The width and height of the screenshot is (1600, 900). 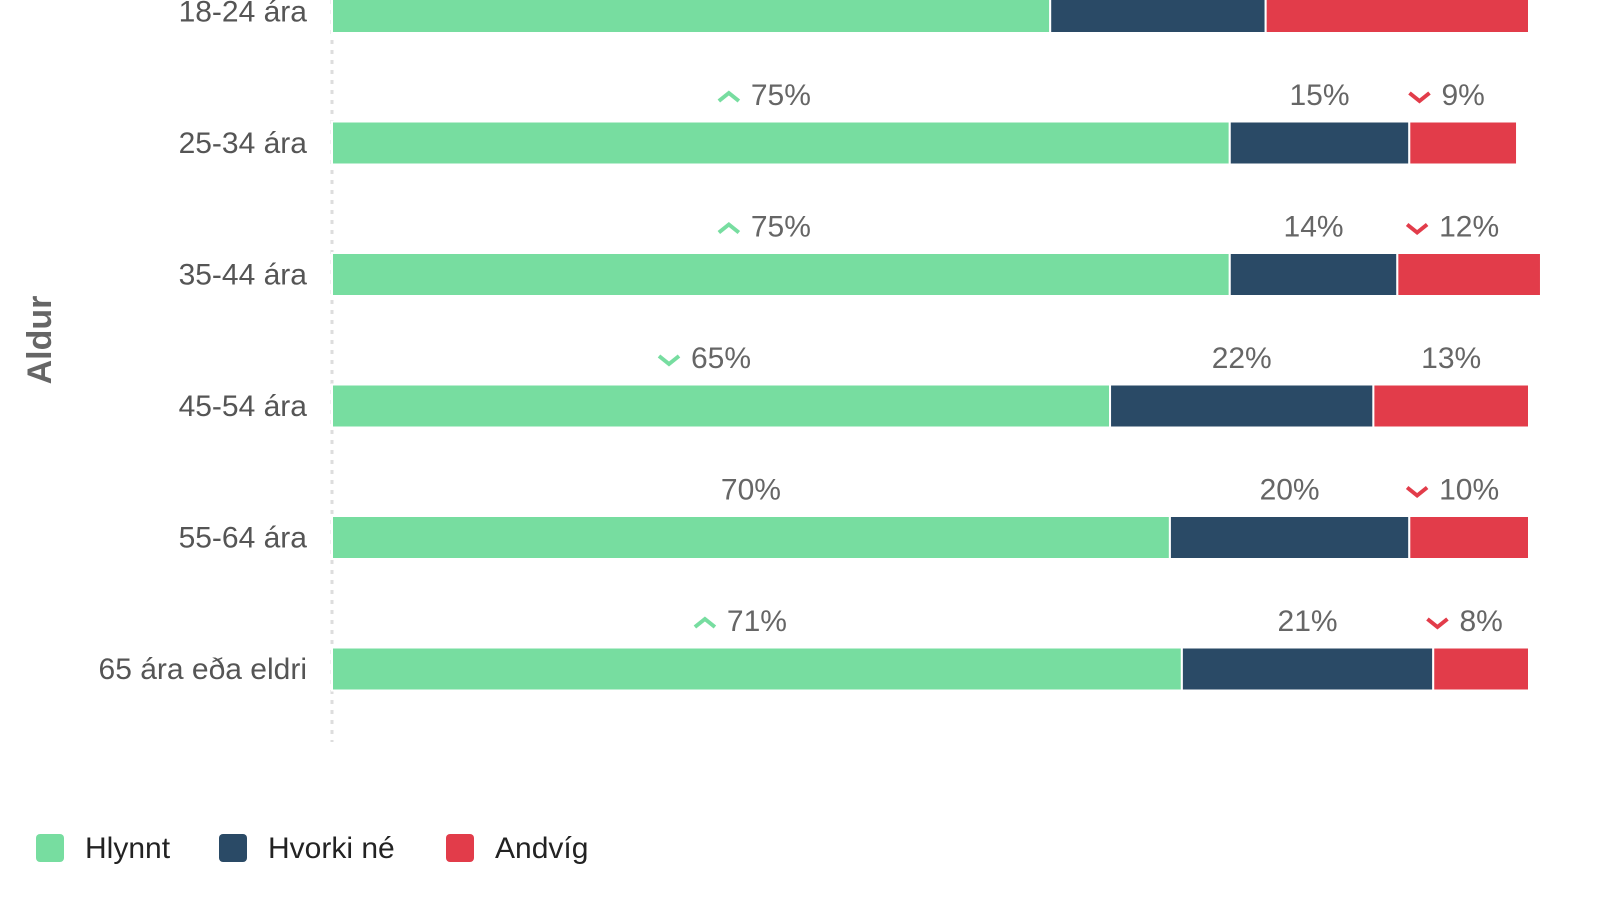 What do you see at coordinates (1462, 95) in the screenshot?
I see `data-label: 9%` at bounding box center [1462, 95].